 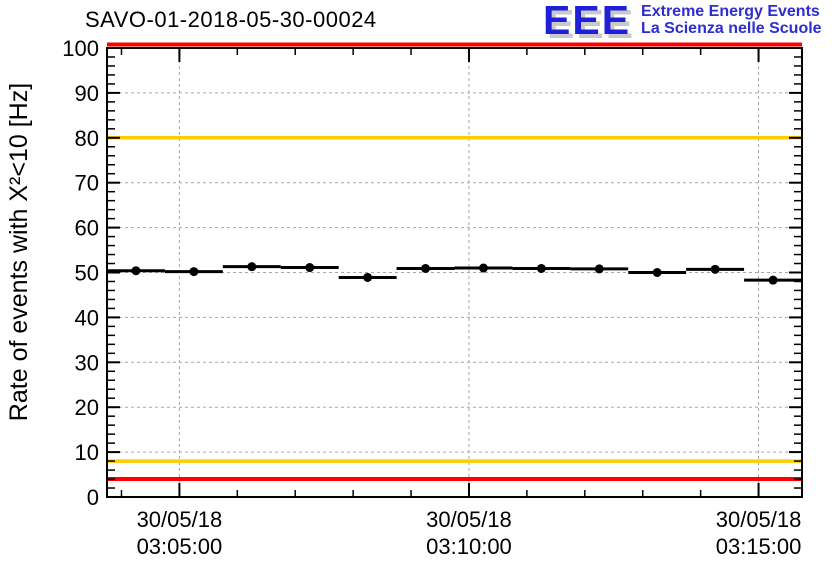 What do you see at coordinates (231, 19) in the screenshot?
I see `chart-title: SAVO-01-2018-05-30-00024` at bounding box center [231, 19].